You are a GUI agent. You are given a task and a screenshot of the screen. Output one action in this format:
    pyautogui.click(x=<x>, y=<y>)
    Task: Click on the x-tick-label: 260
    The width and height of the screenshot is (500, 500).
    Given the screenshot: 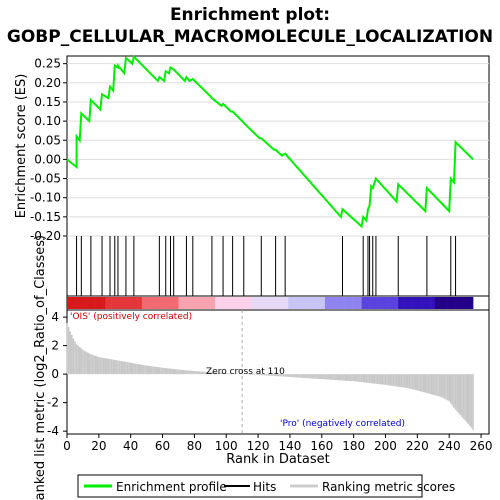 What is the action you would take?
    pyautogui.click(x=481, y=446)
    